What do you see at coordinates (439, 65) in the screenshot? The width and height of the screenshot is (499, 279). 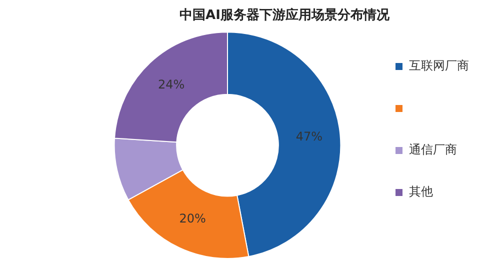 I see `legend-label: 互联网厂商` at bounding box center [439, 65].